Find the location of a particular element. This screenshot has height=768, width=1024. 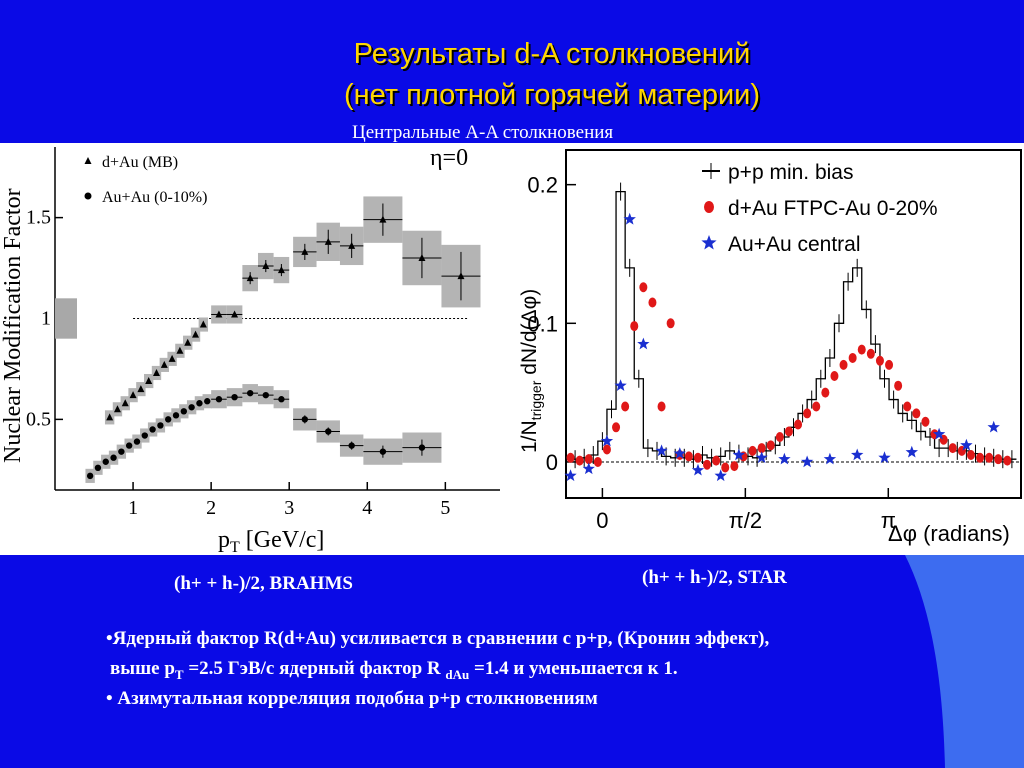

brahms-x-axis-label-sub: T is located at coordinates (235, 547).